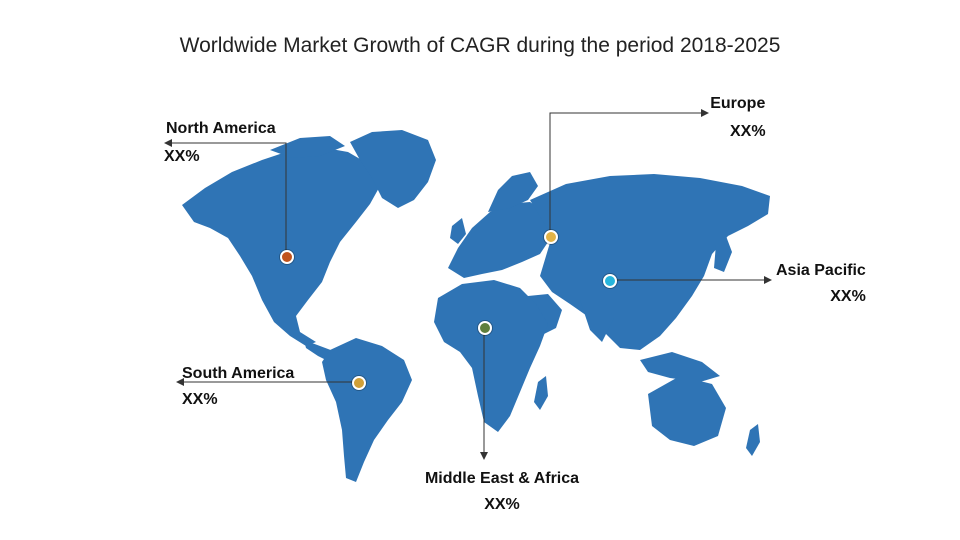 This screenshot has height=540, width=960. What do you see at coordinates (738, 103) in the screenshot?
I see `europe-name: Europe` at bounding box center [738, 103].